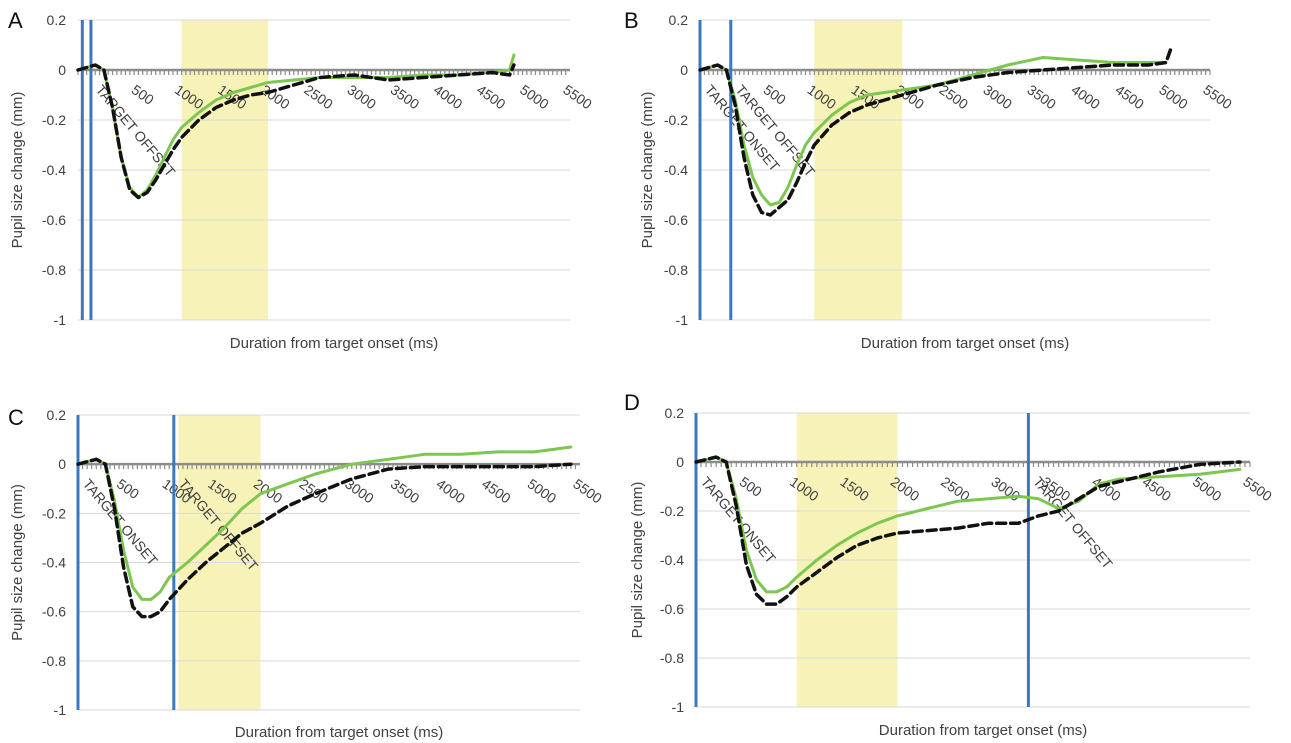 This screenshot has width=1291, height=743. What do you see at coordinates (16, 417) in the screenshot?
I see `panel-letter: C` at bounding box center [16, 417].